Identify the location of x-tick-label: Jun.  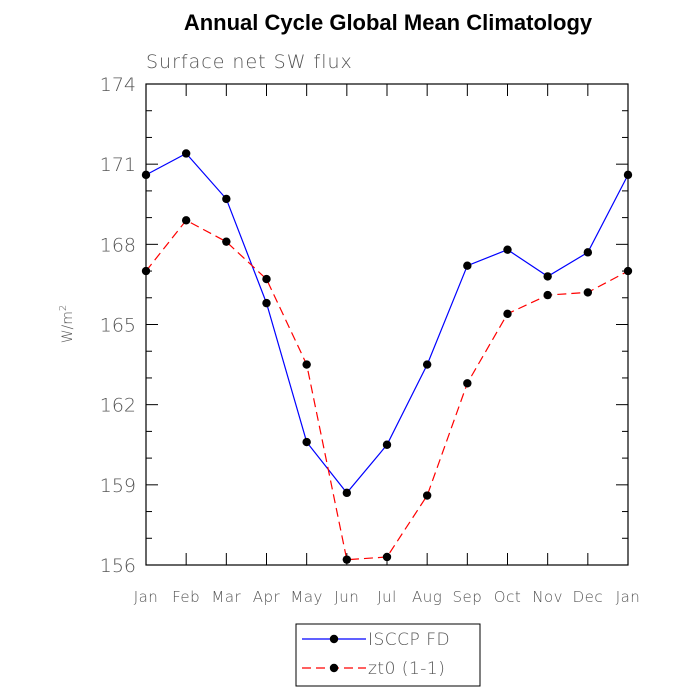
(346, 597).